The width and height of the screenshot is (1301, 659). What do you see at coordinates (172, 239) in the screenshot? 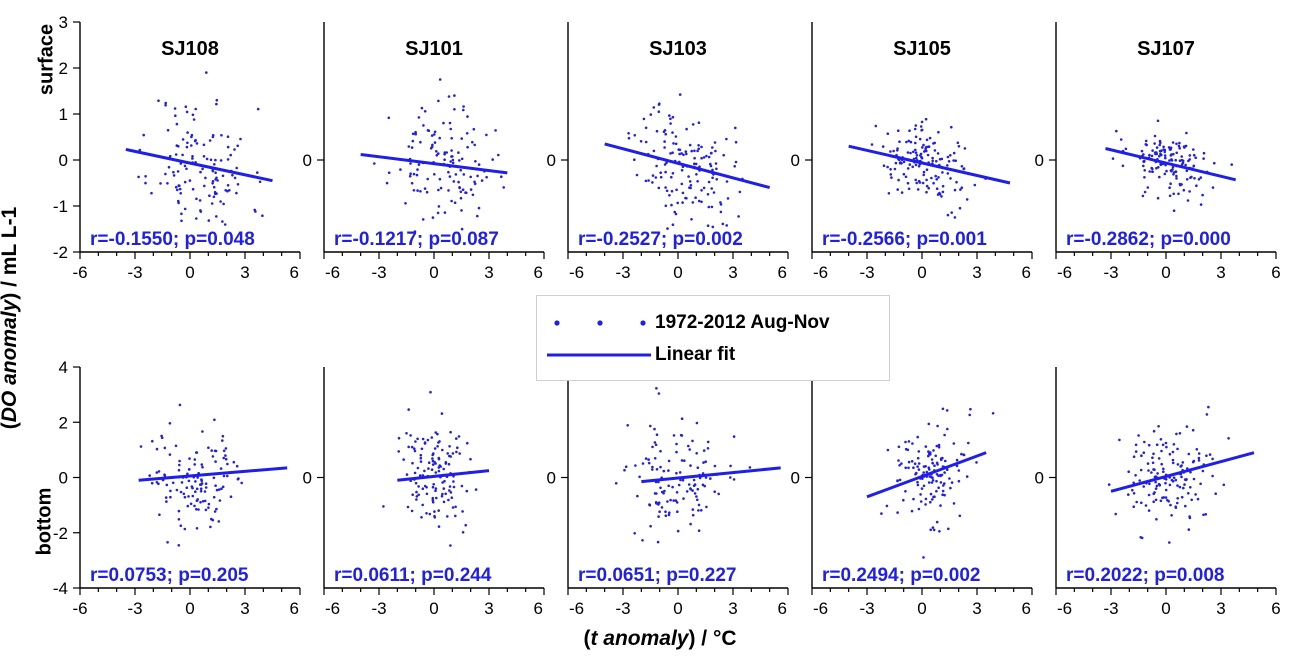
I see `panel-1-stats-label: r=-0.1550; p=0.048` at bounding box center [172, 239].